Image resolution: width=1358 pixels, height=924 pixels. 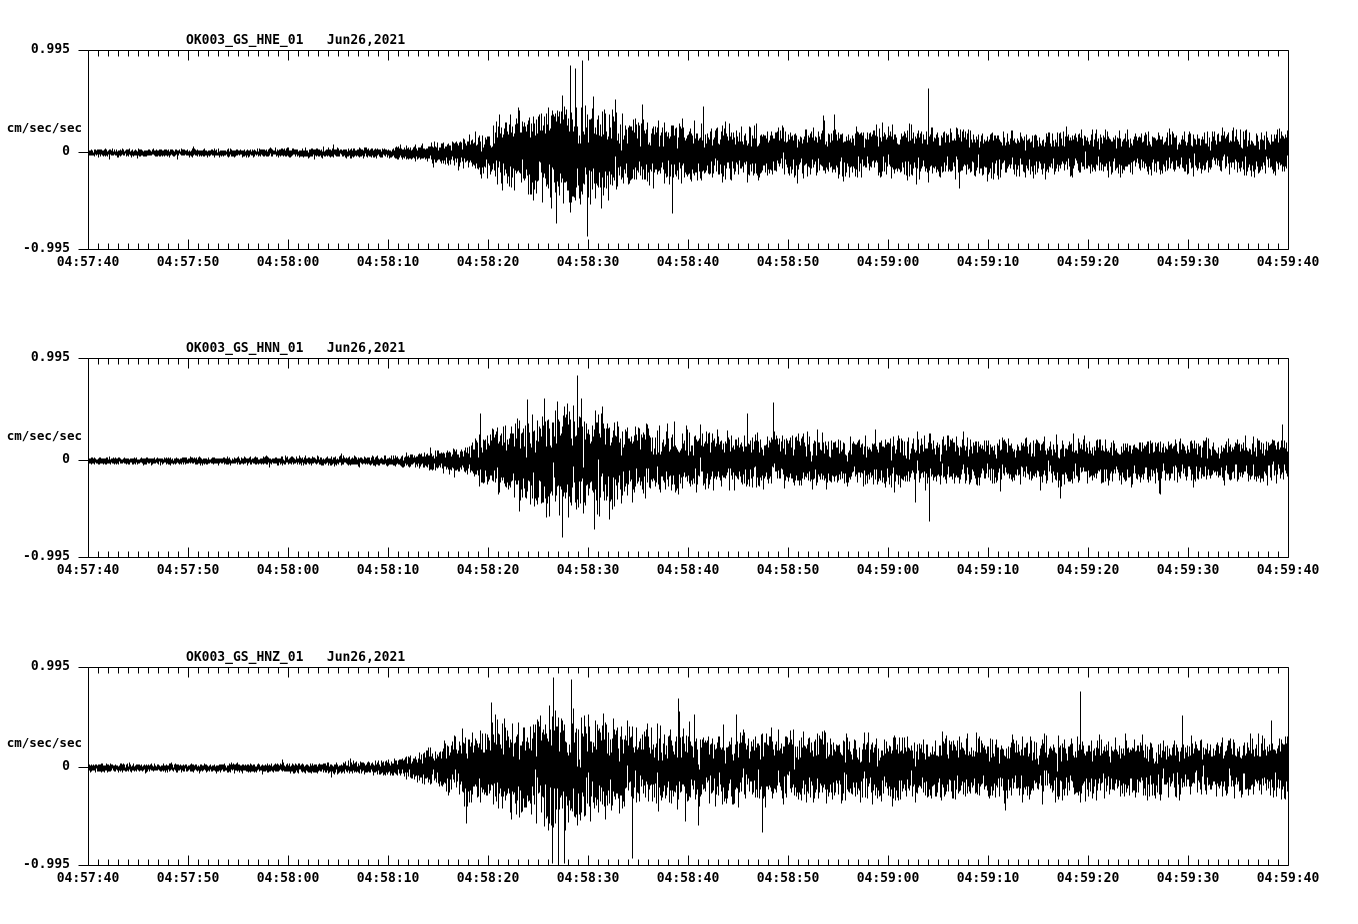 I want to click on panel-title-hnz: OK003_GS_HNZ_01 Jun26,2021, so click(x=296, y=657).